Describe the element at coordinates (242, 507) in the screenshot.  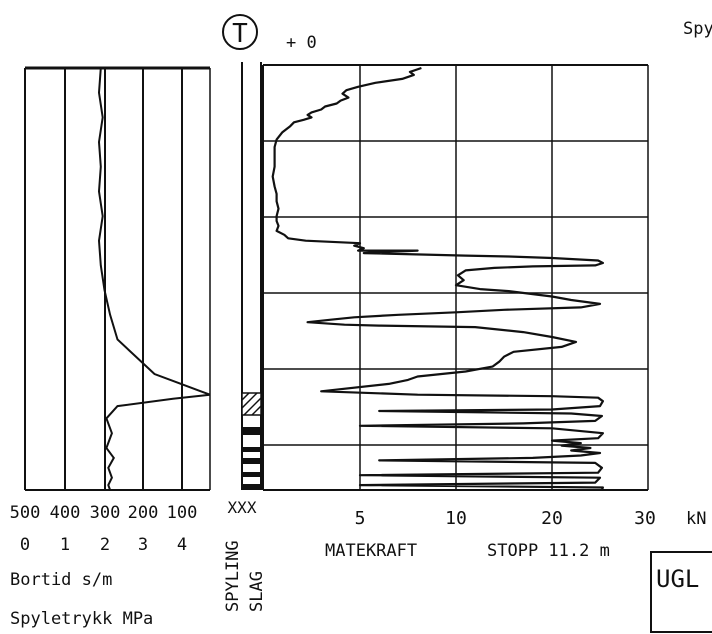
I see `xxx-marker: XXX` at that location.